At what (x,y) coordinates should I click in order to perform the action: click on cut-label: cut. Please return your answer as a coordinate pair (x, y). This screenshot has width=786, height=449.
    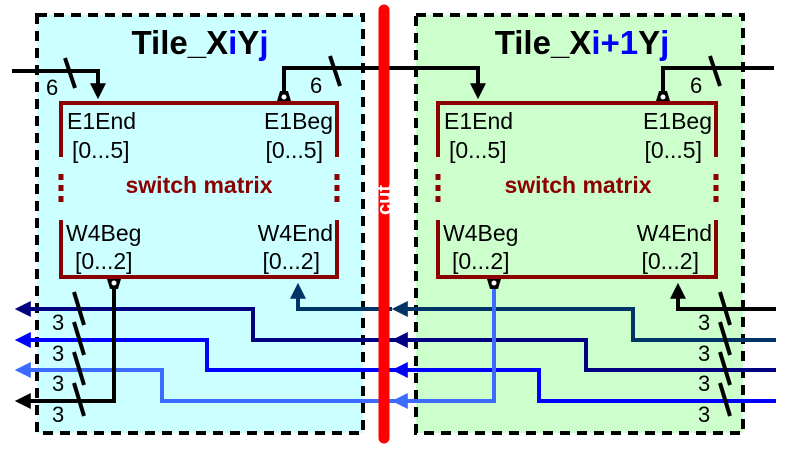
    Looking at the image, I should click on (385, 200).